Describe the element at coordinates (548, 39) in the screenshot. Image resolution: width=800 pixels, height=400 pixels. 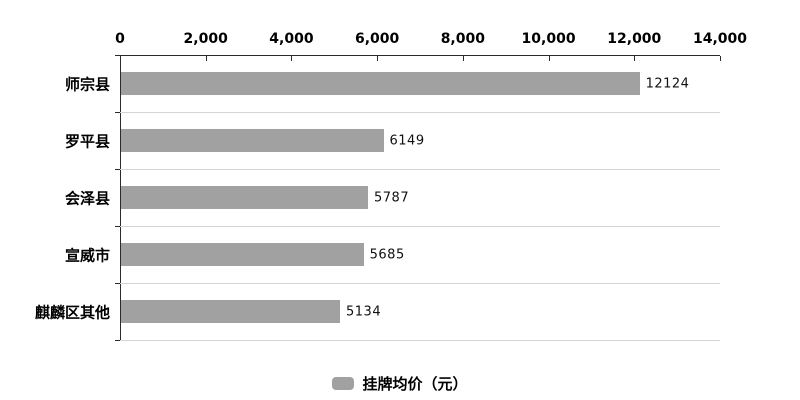
I see `x-tick-label: 10,000` at that location.